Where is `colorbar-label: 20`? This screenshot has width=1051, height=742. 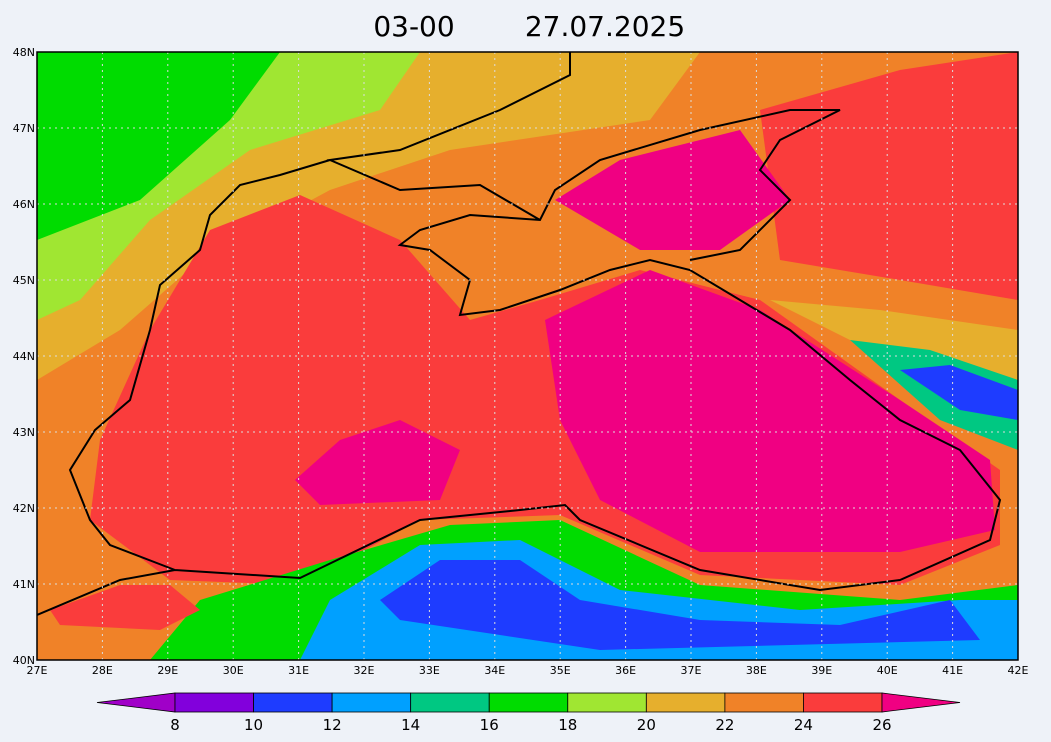 colorbar-label: 20 is located at coordinates (646, 725).